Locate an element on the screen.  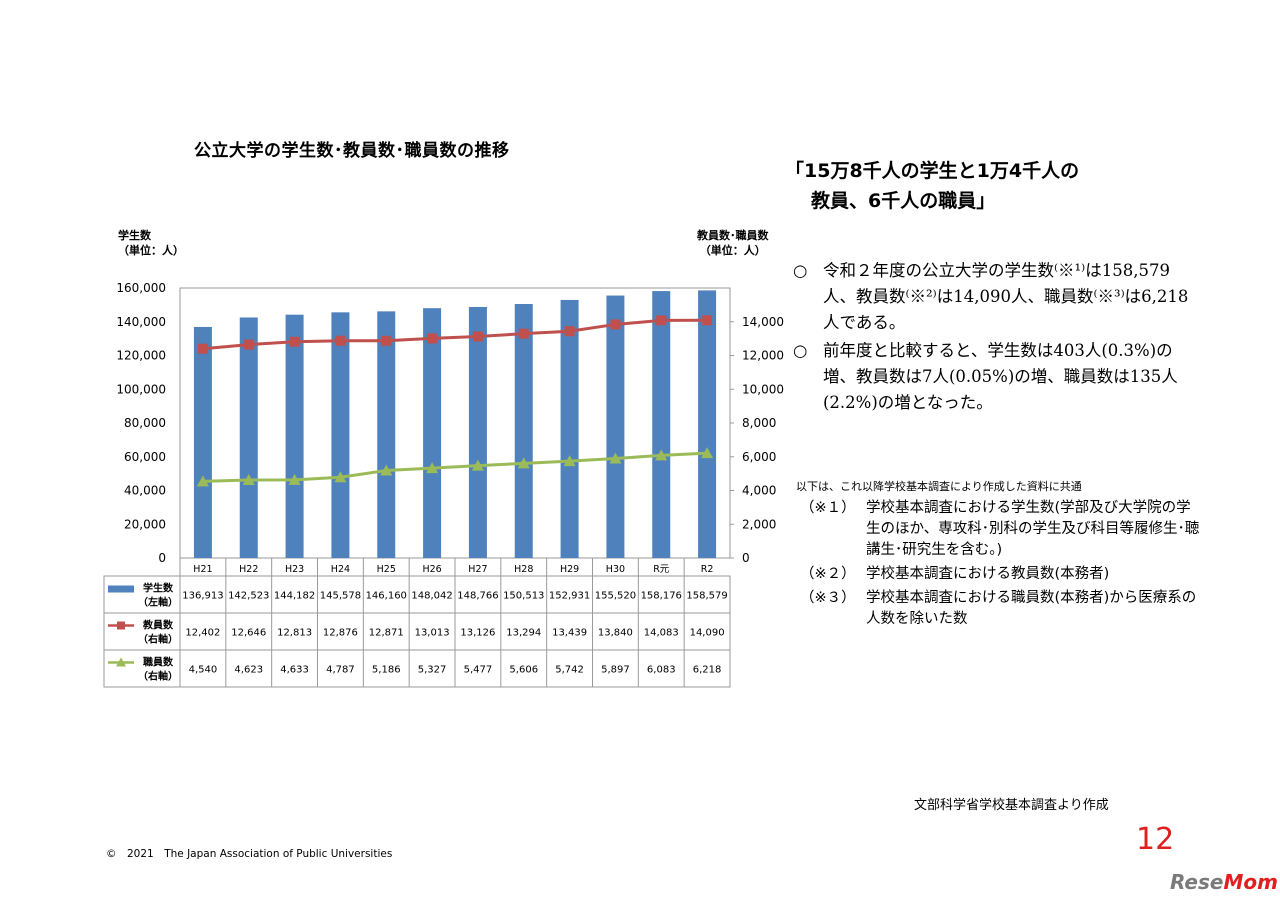
table-cell-value: 4,540 is located at coordinates (203, 670).